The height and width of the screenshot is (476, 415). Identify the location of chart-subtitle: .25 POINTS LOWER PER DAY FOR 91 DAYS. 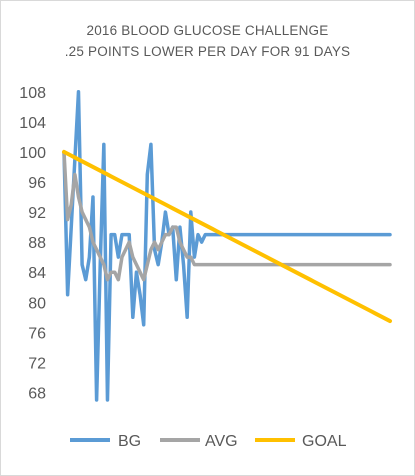
(207, 51).